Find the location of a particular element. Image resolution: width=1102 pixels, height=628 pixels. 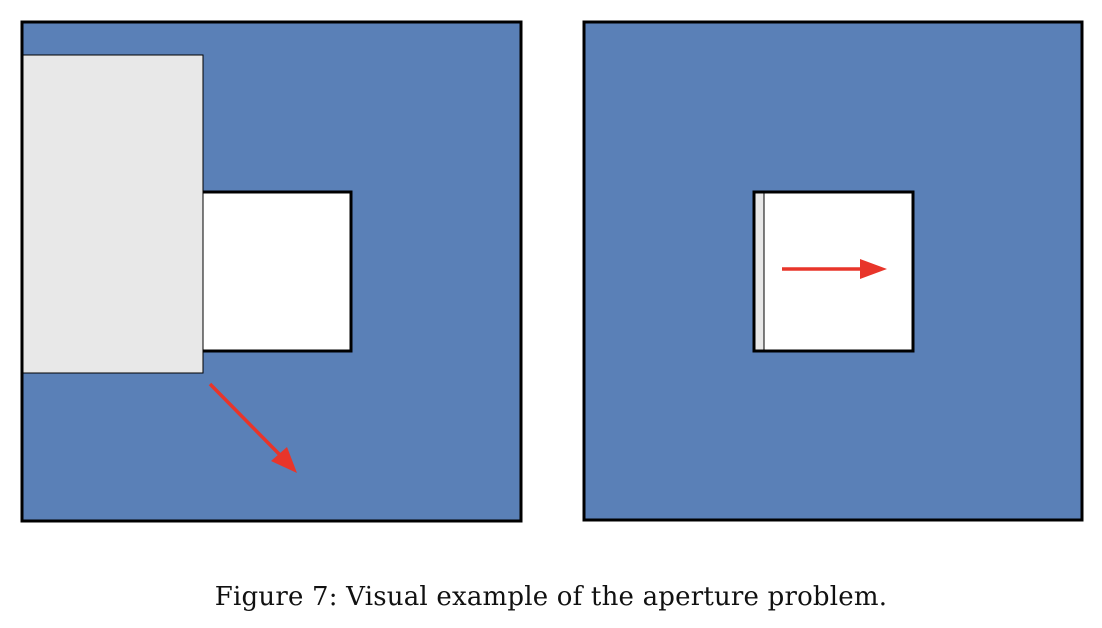

right-aperture-border is located at coordinates (833, 271).